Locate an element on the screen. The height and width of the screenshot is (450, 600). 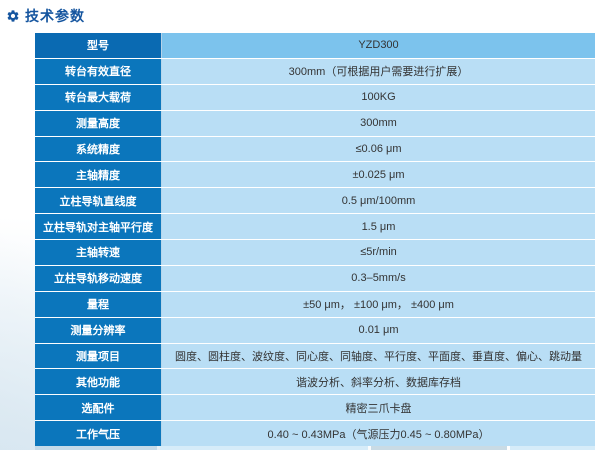
param-name: 量程 is located at coordinates (98, 304).